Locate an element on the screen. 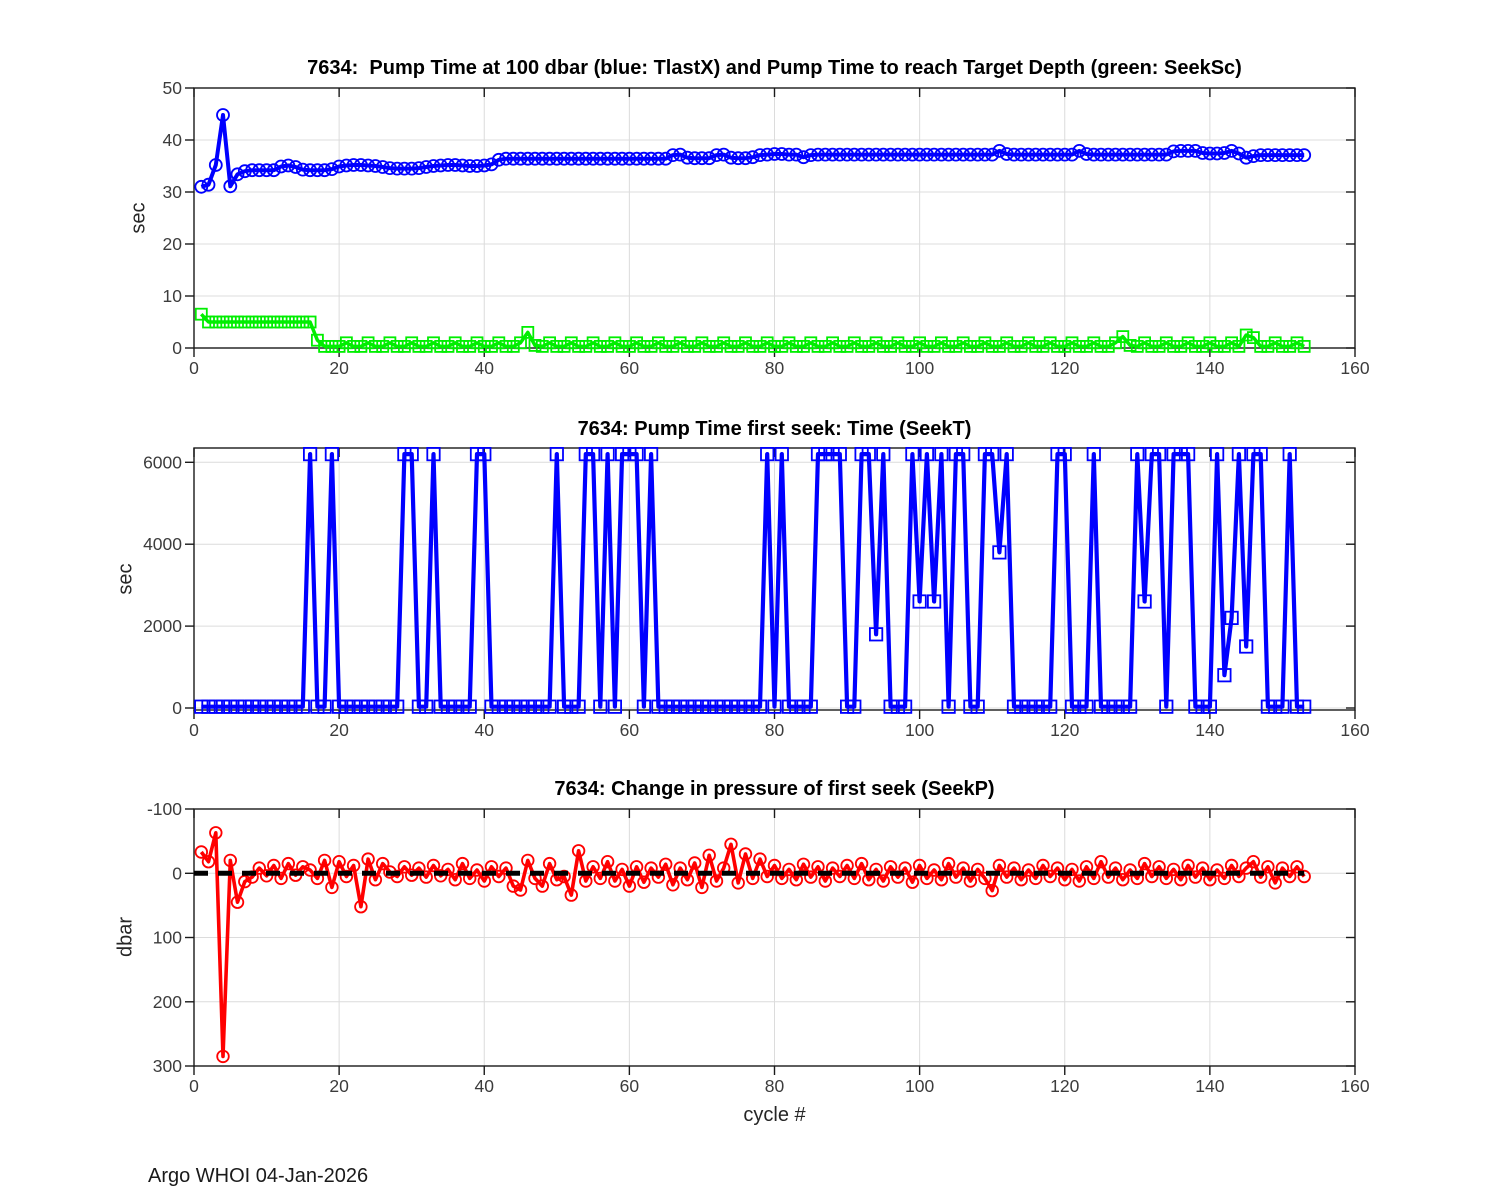 The height and width of the screenshot is (1200, 1500). chart1-ytick: 20 is located at coordinates (173, 244).